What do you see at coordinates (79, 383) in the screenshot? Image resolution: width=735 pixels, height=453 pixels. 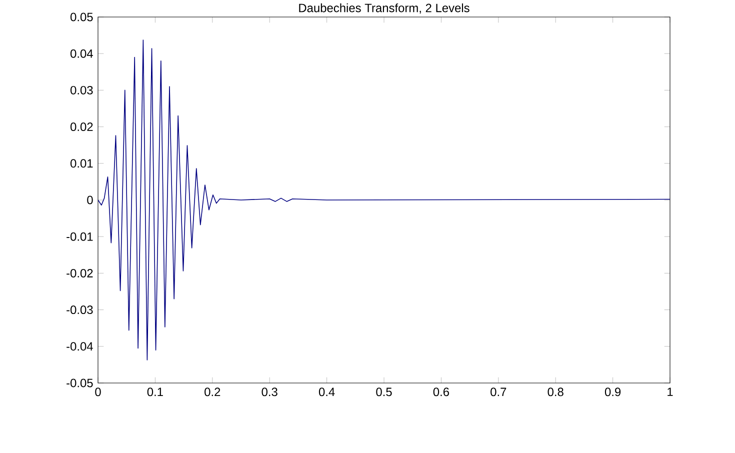 I see `y-tick-label: -0.05` at bounding box center [79, 383].